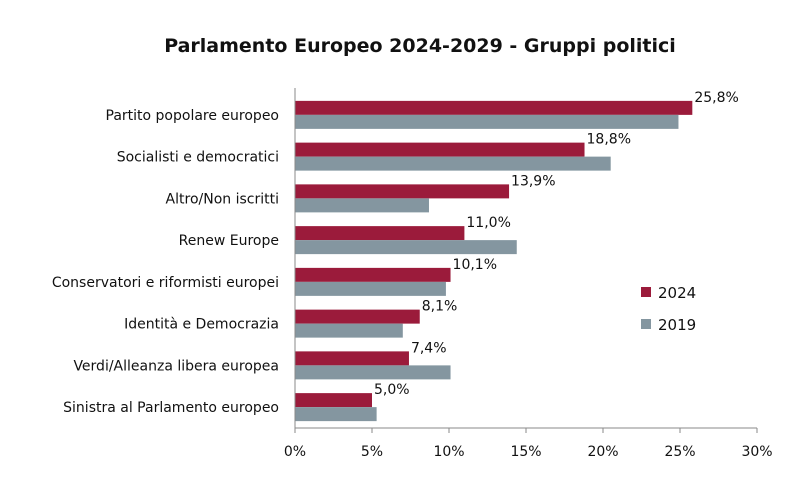 This screenshot has height=478, width=800. Describe the element at coordinates (677, 325) in the screenshot. I see `legend-label-2019: 2019` at that location.